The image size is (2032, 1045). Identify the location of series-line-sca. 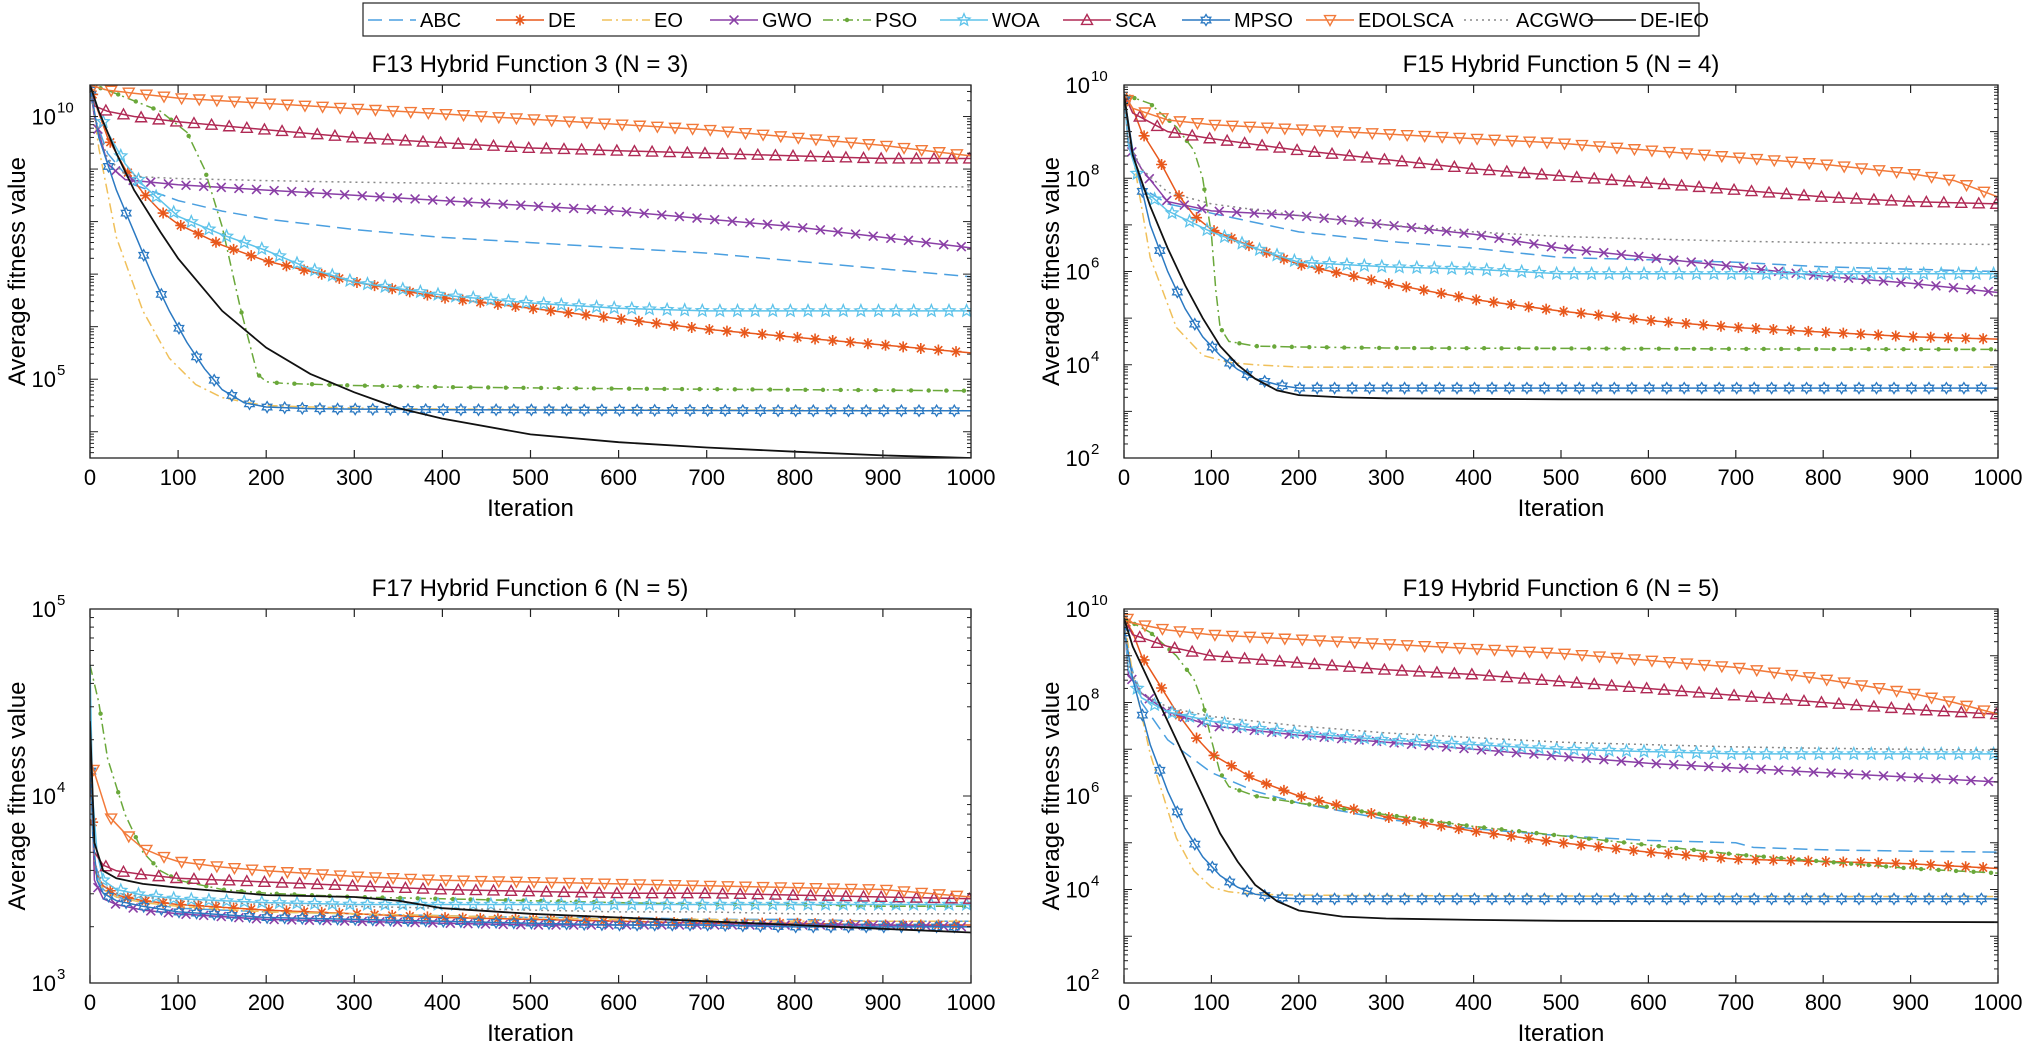
(530, 833).